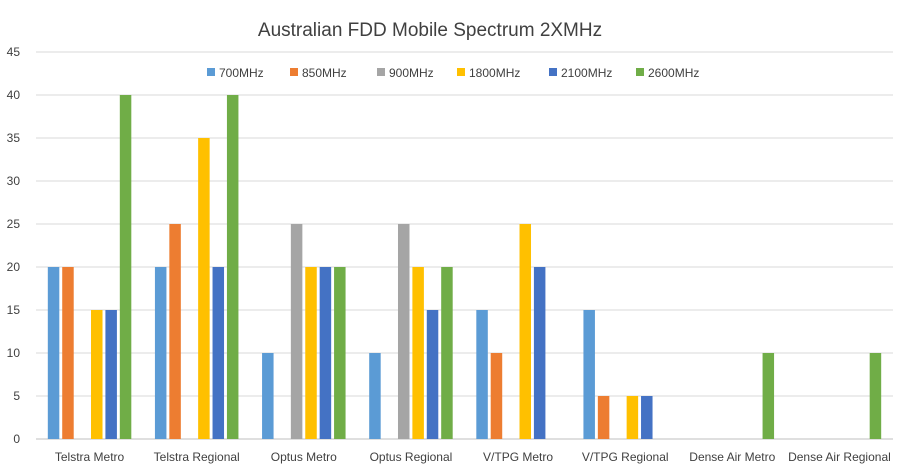 The image size is (900, 475). Describe the element at coordinates (90, 457) in the screenshot. I see `category-label: Telstra Metro` at that location.